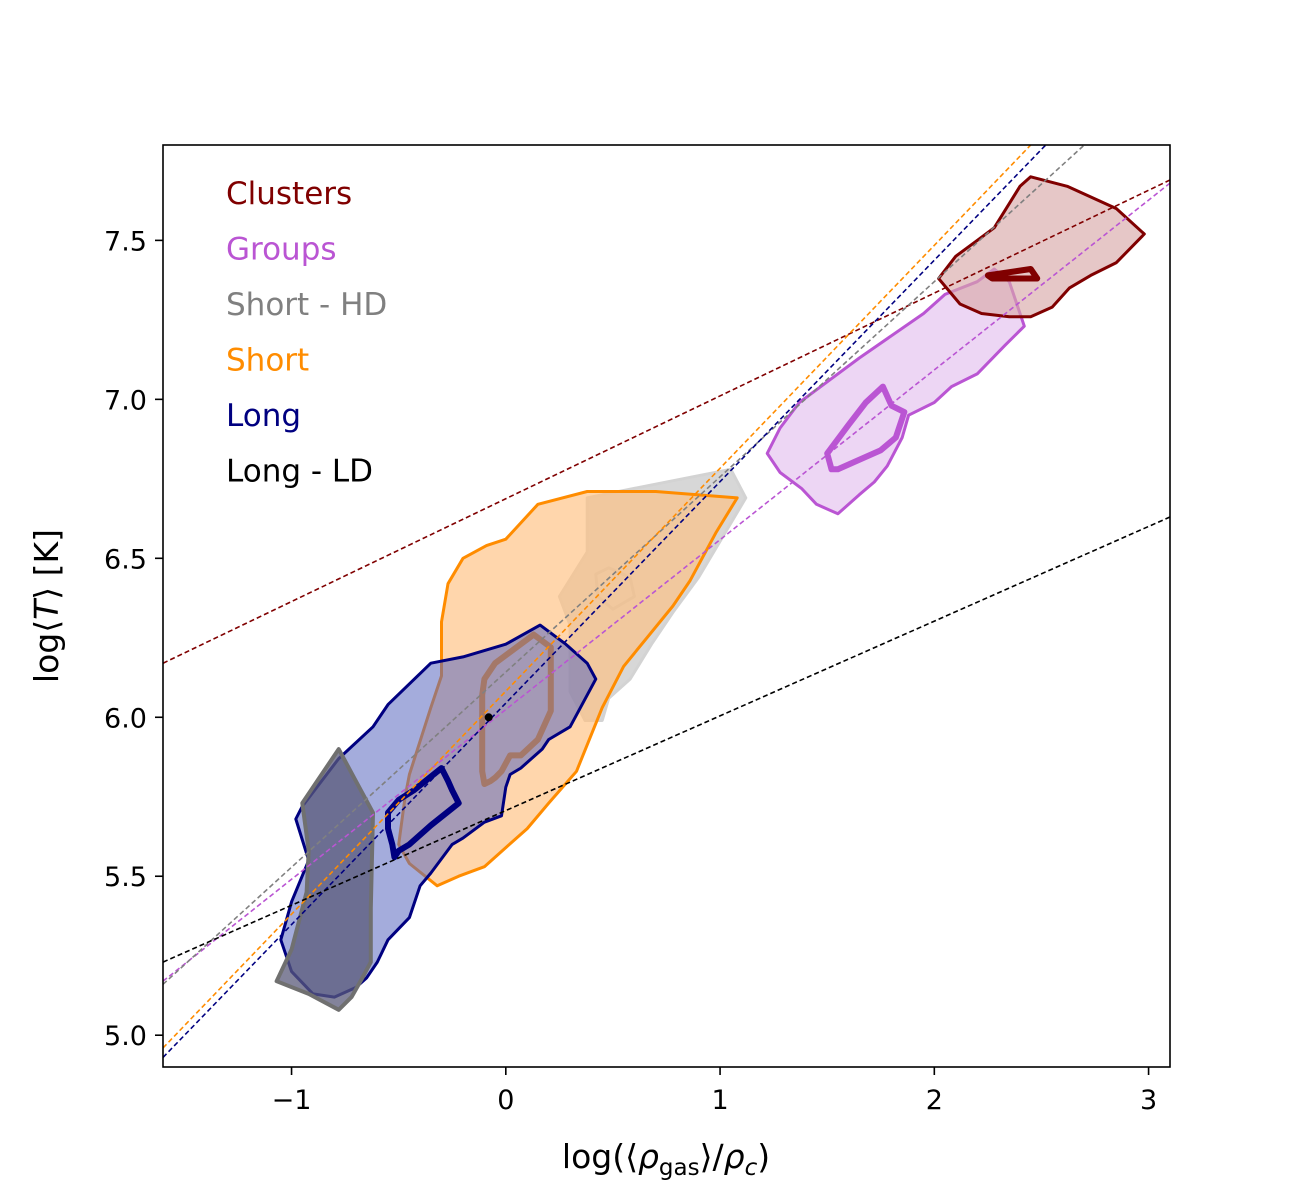 The width and height of the screenshot is (1300, 1200). What do you see at coordinates (934, 1100) in the screenshot?
I see `x-tick-label: 2` at bounding box center [934, 1100].